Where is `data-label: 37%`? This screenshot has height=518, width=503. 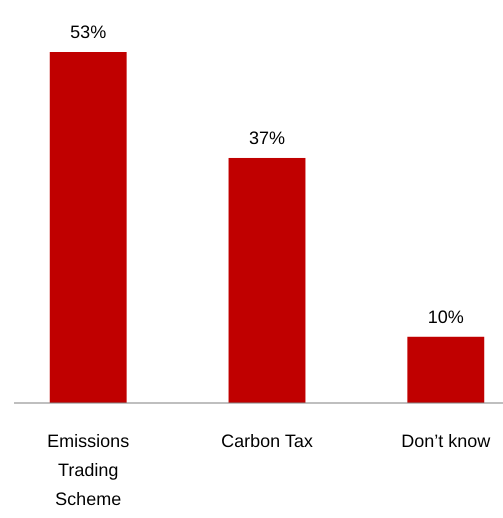 data-label: 37% is located at coordinates (267, 138).